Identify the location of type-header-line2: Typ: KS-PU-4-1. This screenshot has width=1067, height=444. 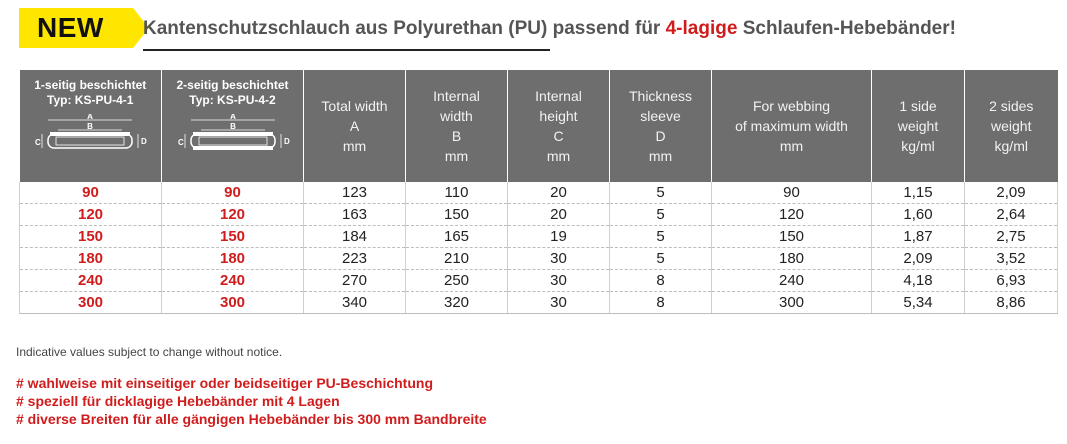
(90, 100).